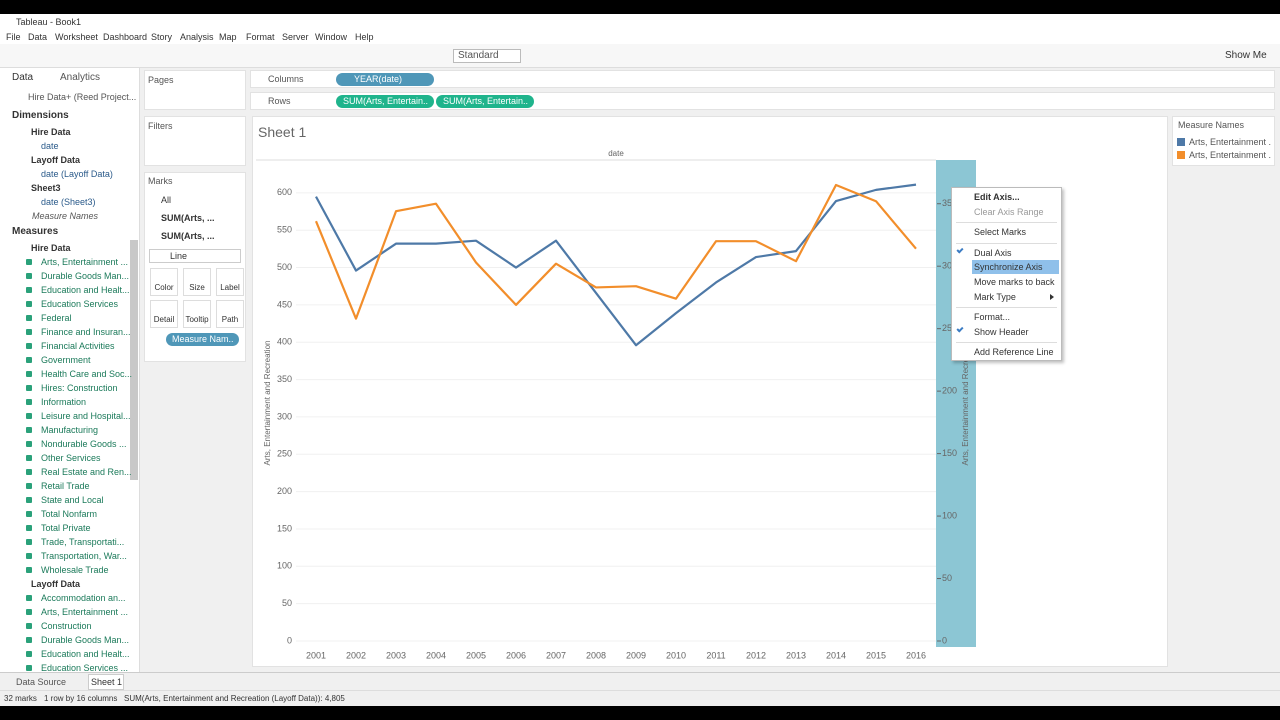 The width and height of the screenshot is (1280, 720). What do you see at coordinates (50, 146) in the screenshot?
I see `dimension-field: date` at bounding box center [50, 146].